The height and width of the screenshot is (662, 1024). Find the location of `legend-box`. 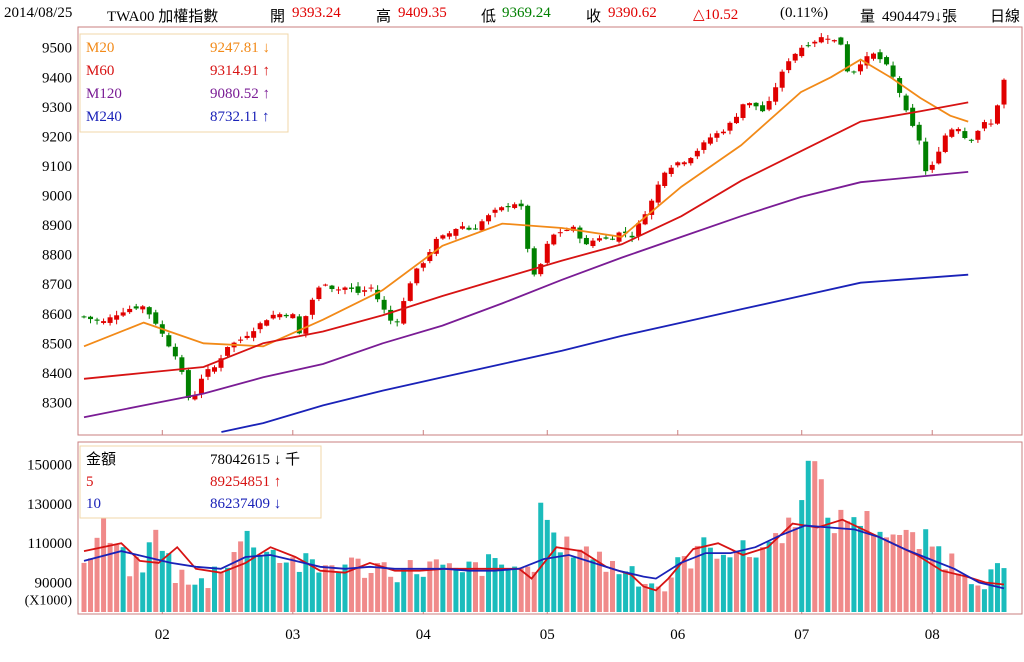

legend-box is located at coordinates (184, 83).